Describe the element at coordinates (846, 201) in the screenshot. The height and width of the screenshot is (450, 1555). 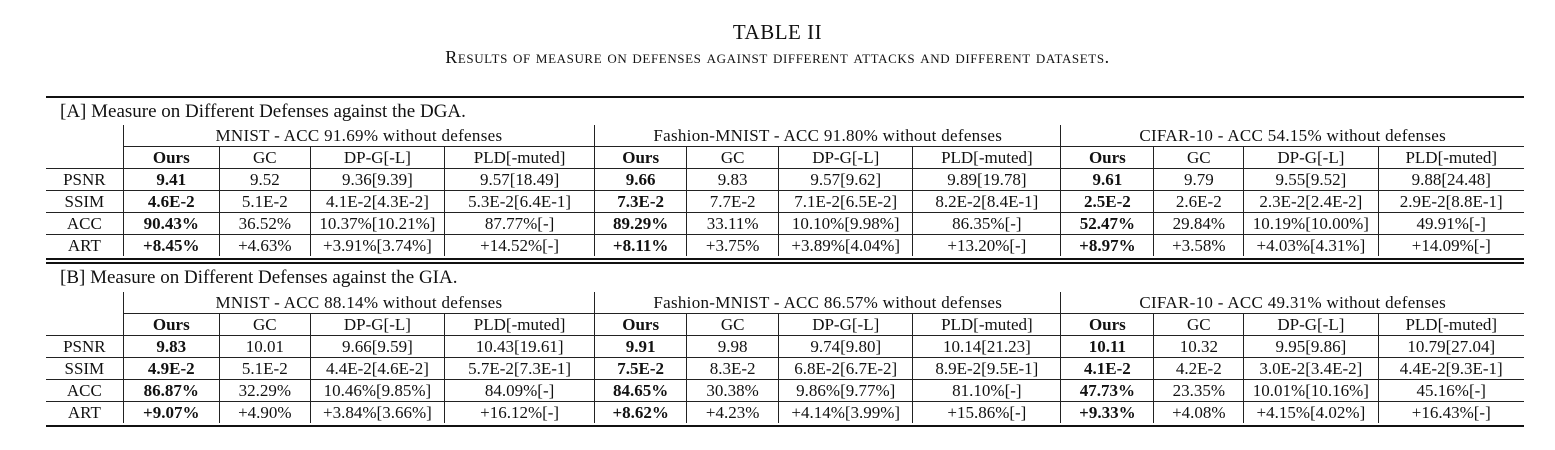
I see `table-cell: 7.1E-2[6.5E-2]` at that location.